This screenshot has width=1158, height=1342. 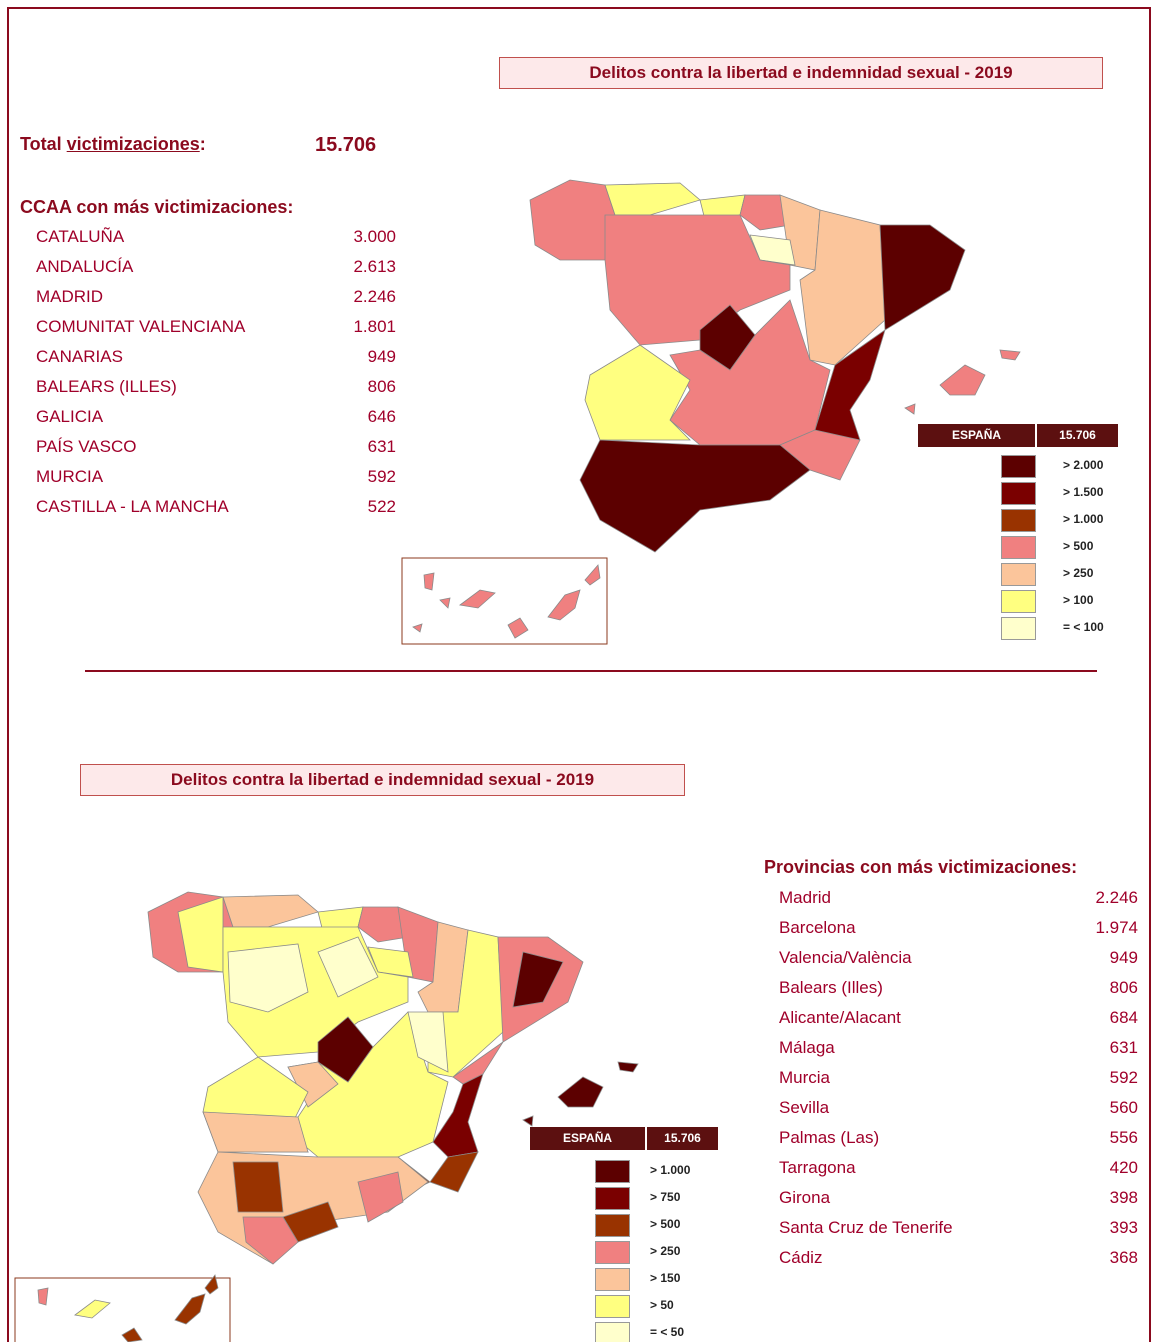 What do you see at coordinates (805, 1077) in the screenshot?
I see `row-name: Murcia` at bounding box center [805, 1077].